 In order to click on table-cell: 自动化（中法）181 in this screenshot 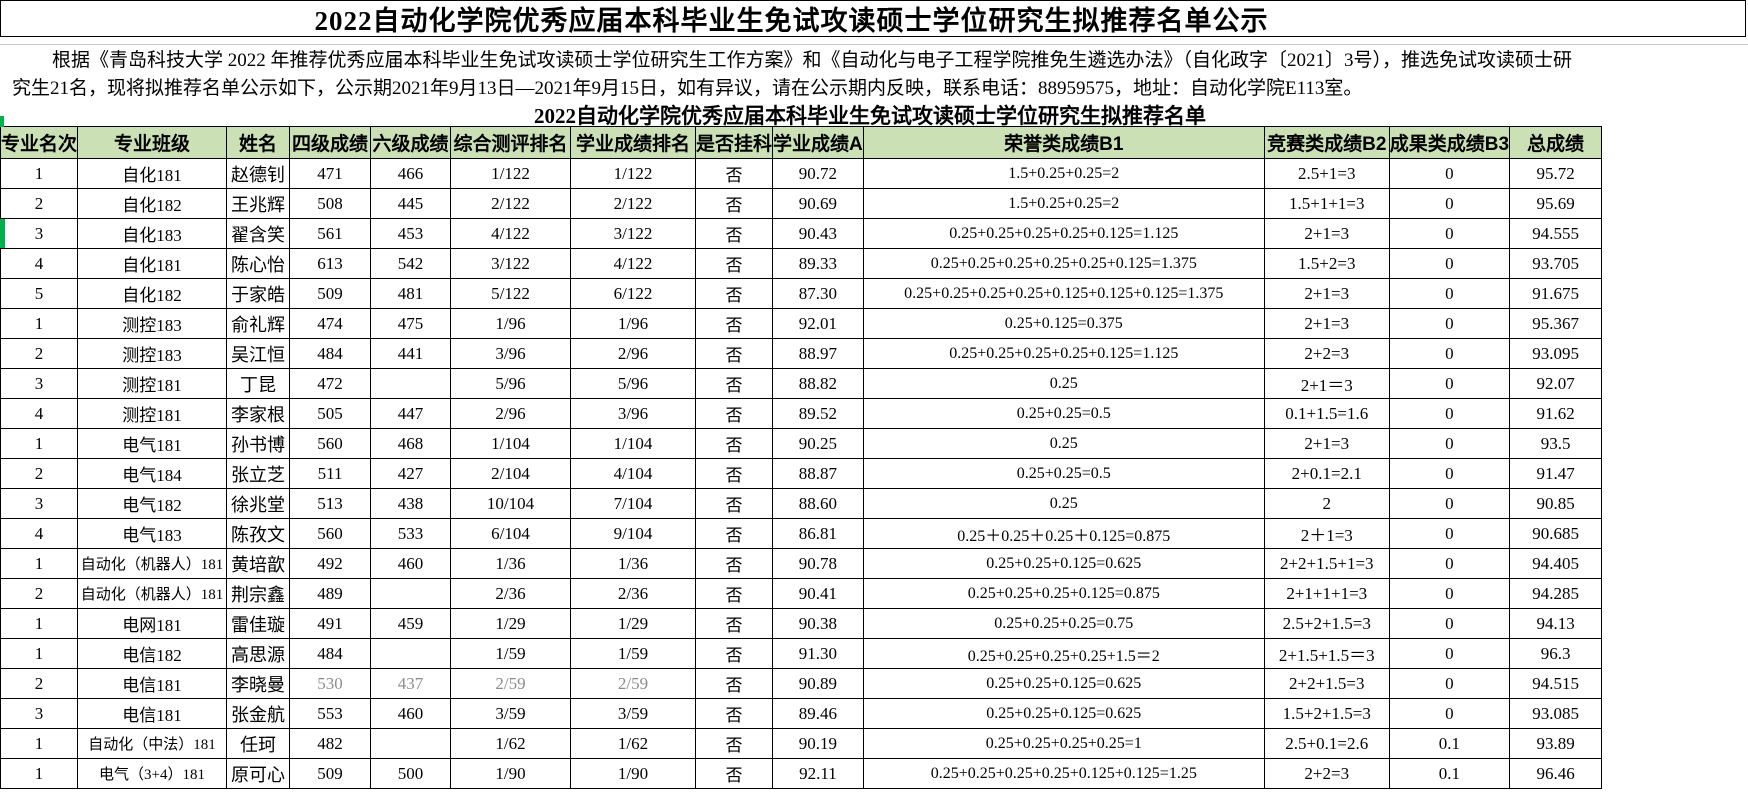, I will do `click(152, 743)`.